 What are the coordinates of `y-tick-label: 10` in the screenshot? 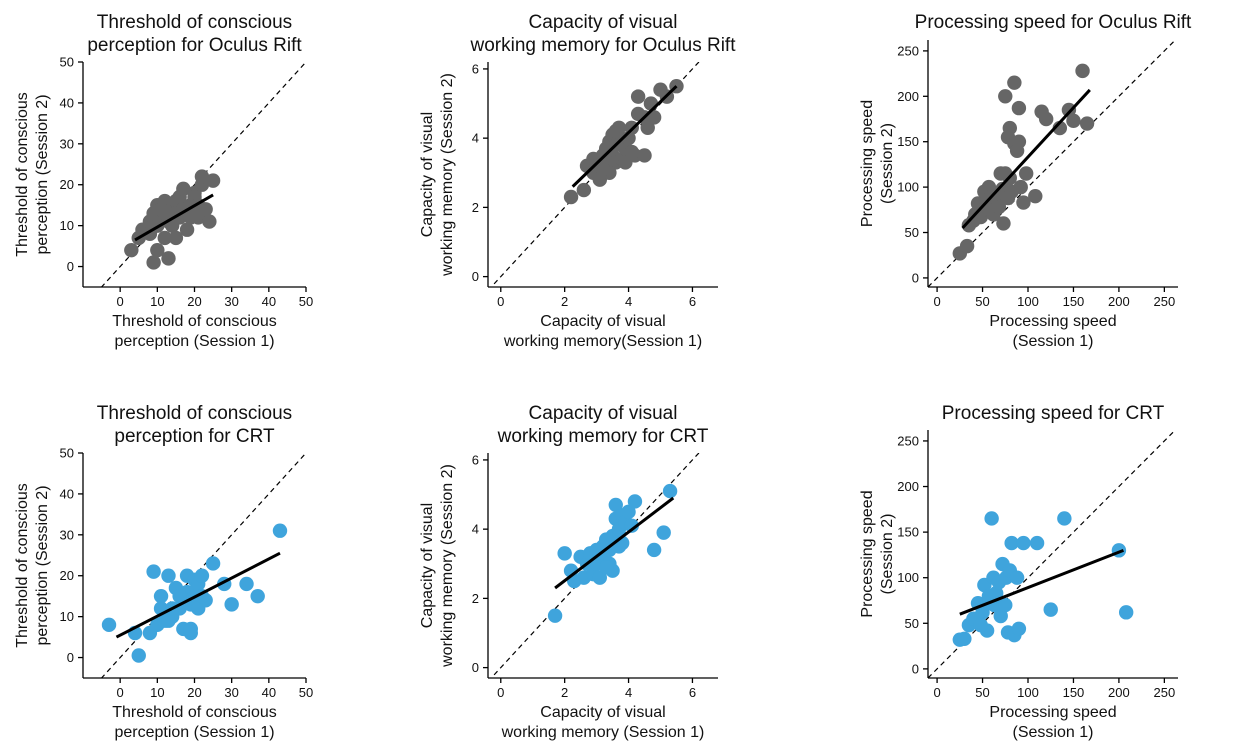 It's located at (67, 616).